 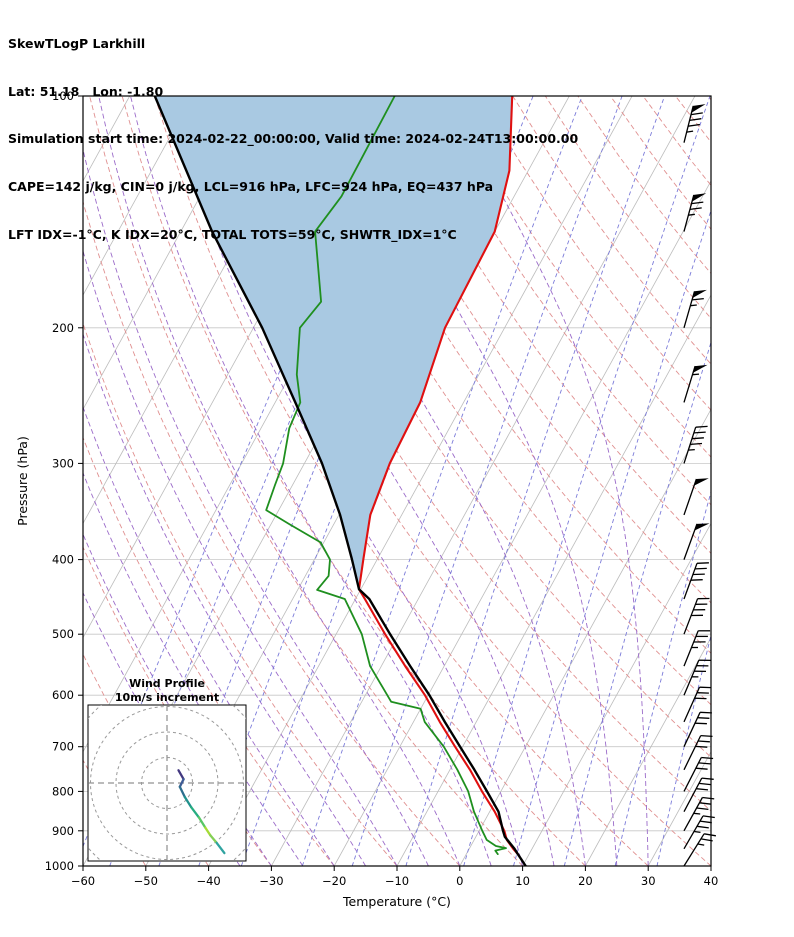 What do you see at coordinates (271, 881) in the screenshot?
I see `x-tick-label: −30` at bounding box center [271, 881].